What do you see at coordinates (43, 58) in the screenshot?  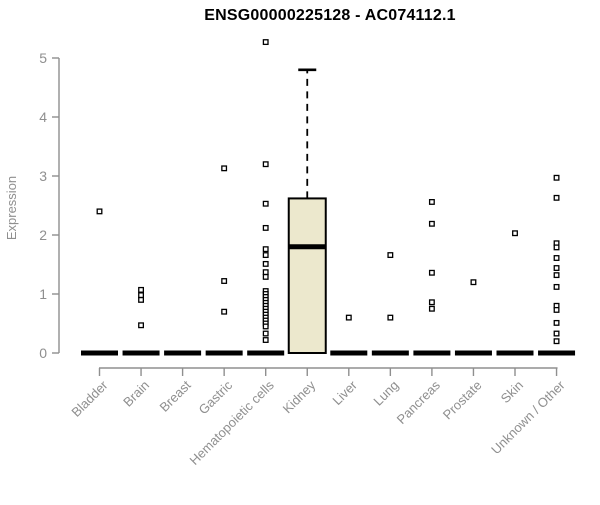 I see `y-tick-label: 5` at bounding box center [43, 58].